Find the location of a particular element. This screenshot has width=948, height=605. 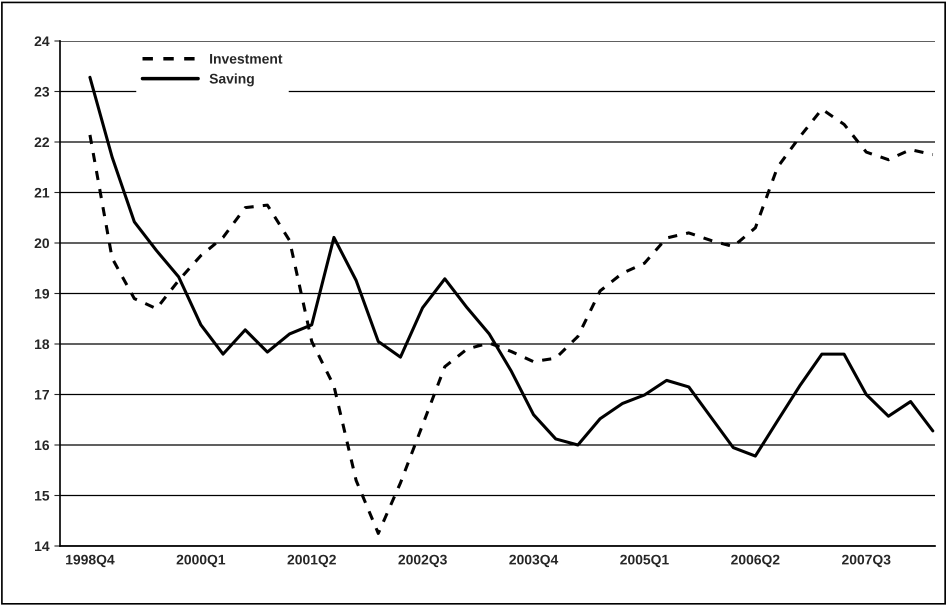

y-tick-label: 22 is located at coordinates (42, 142).